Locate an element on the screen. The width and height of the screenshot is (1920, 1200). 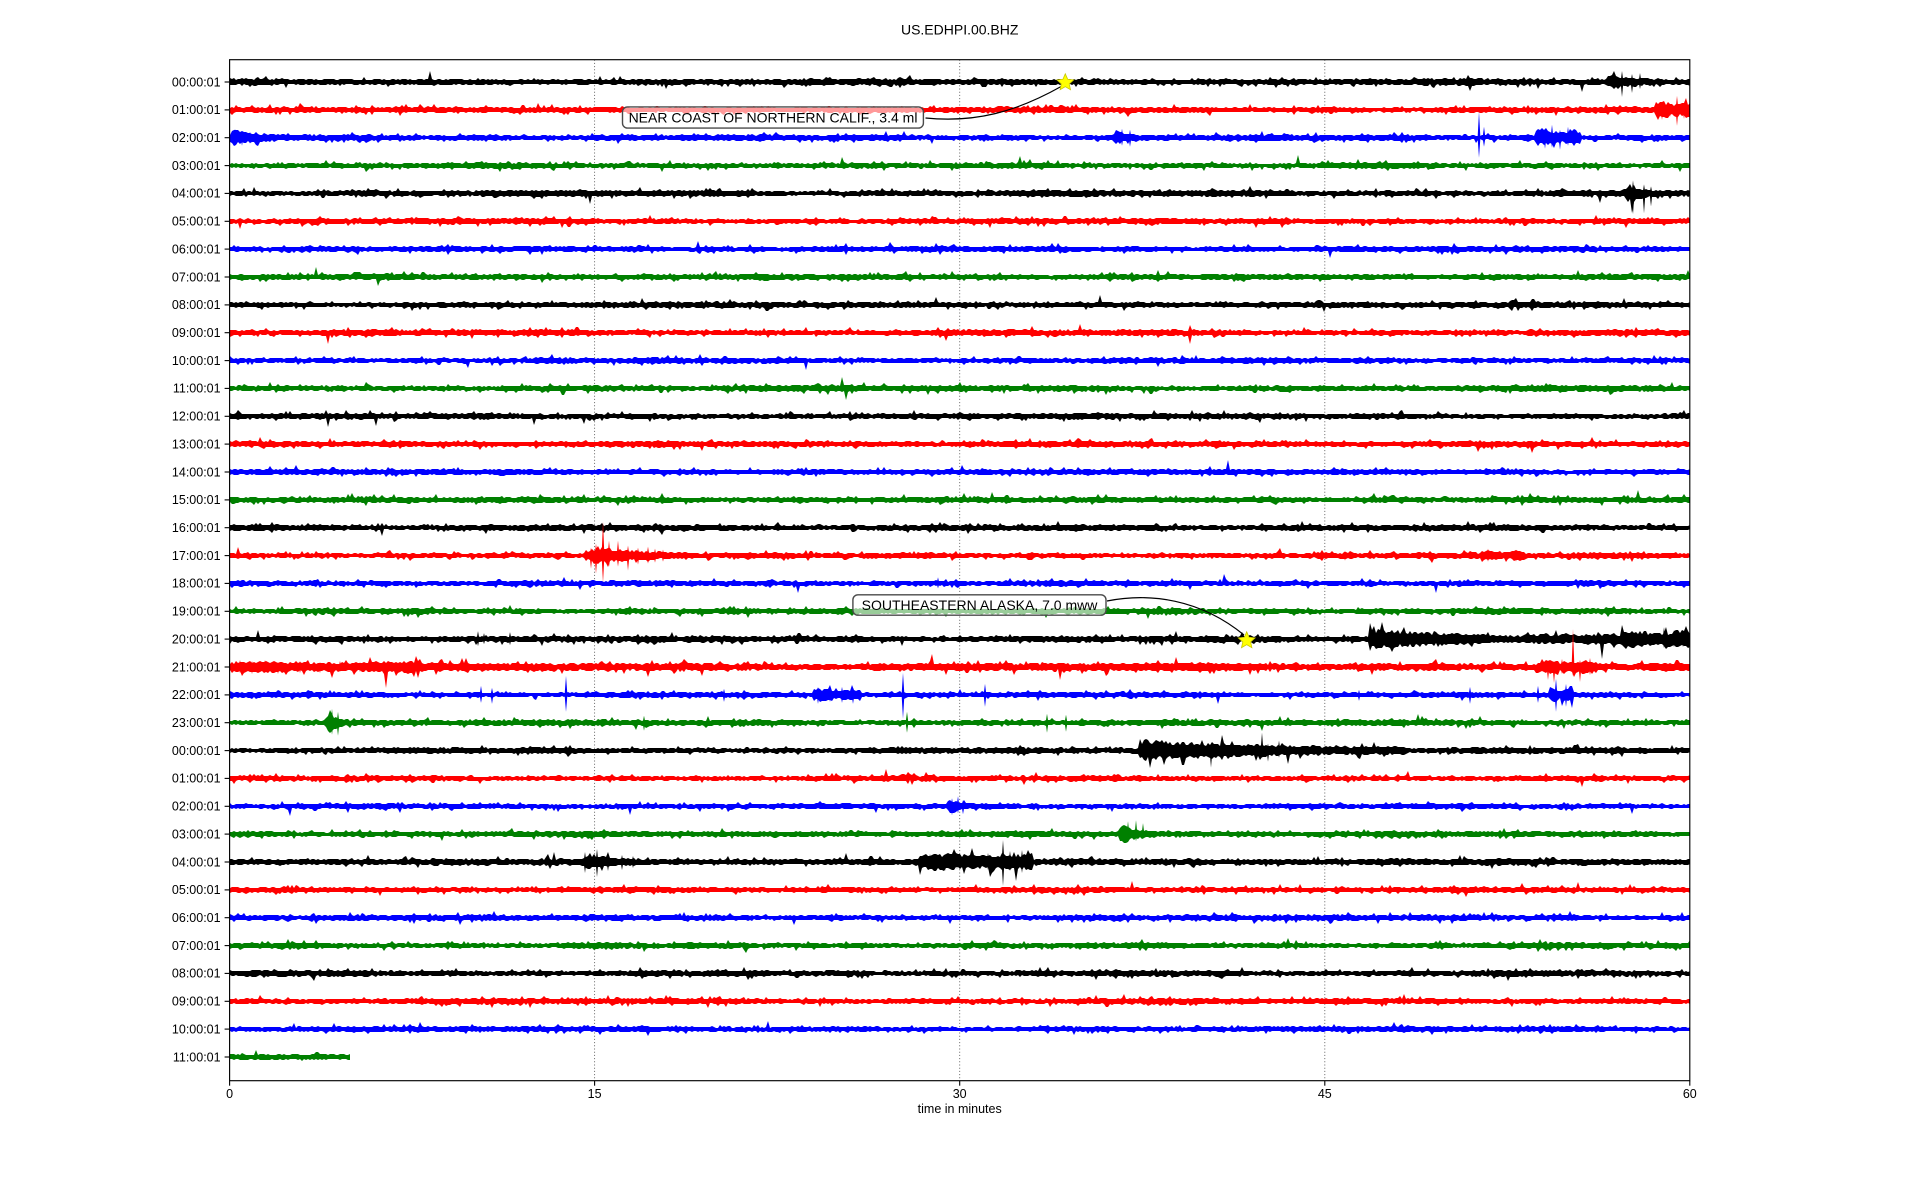
svg-text: 12:00:01 is located at coordinates (196, 417).